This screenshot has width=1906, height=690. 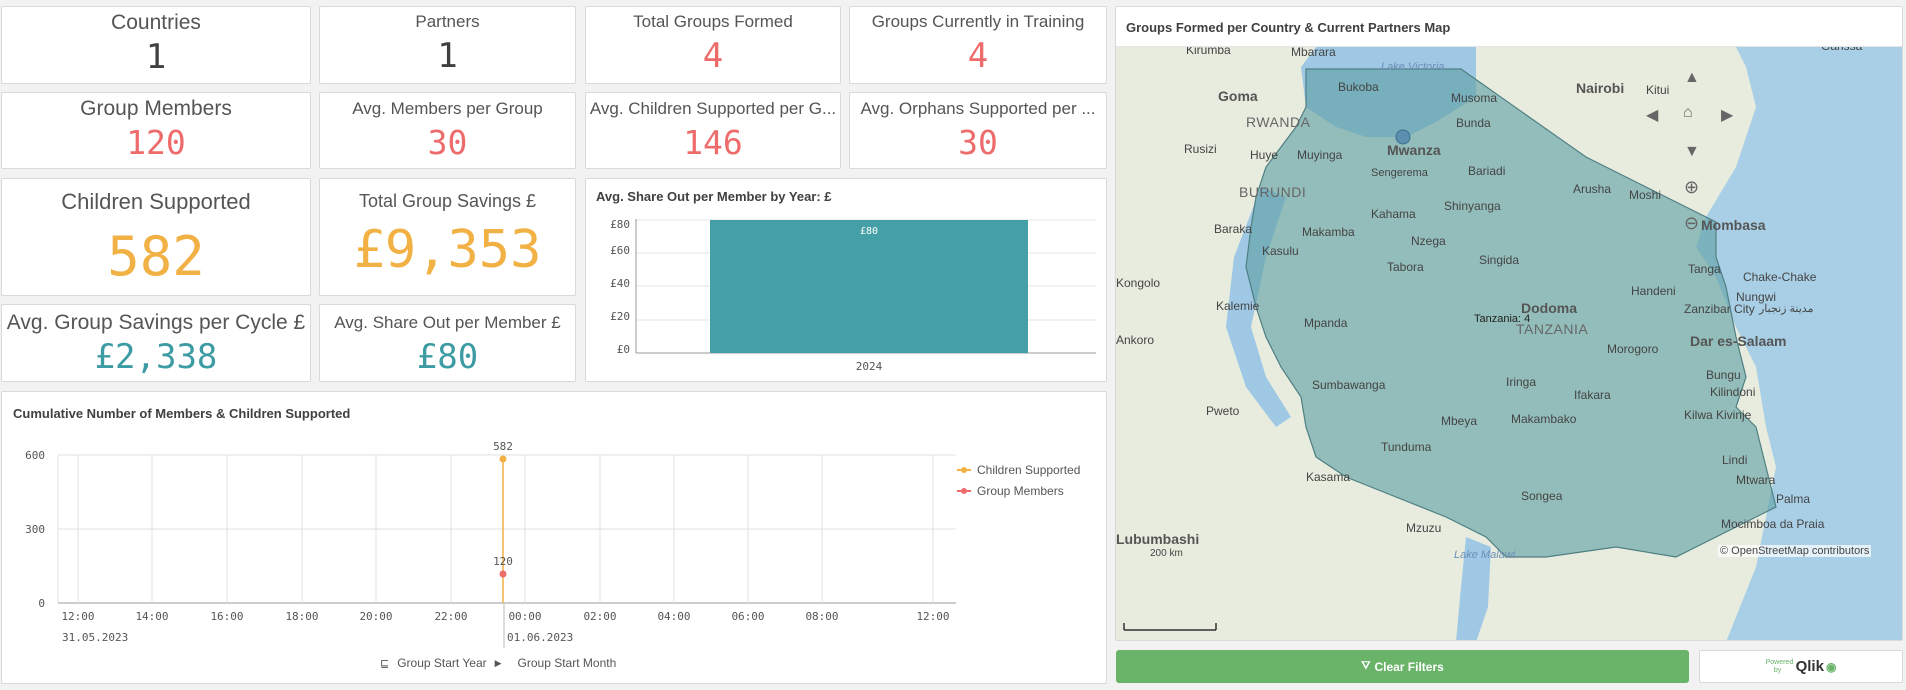 What do you see at coordinates (1688, 112) in the screenshot?
I see `home-icon: ⌂` at bounding box center [1688, 112].